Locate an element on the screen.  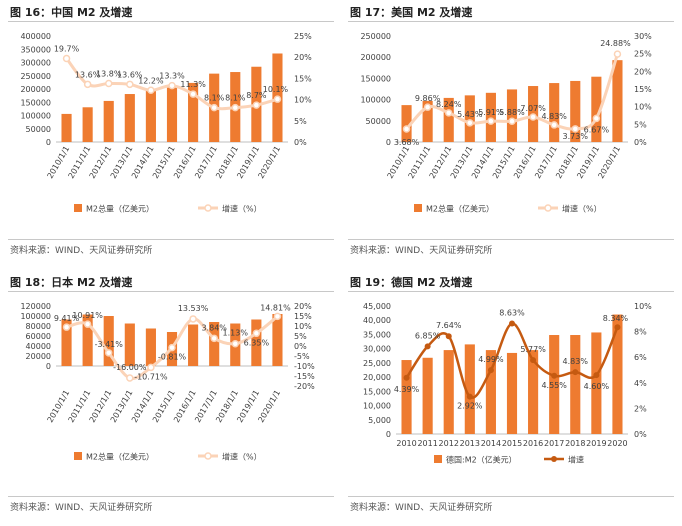
line-data-label: 3.68% is located at coordinates (407, 142).